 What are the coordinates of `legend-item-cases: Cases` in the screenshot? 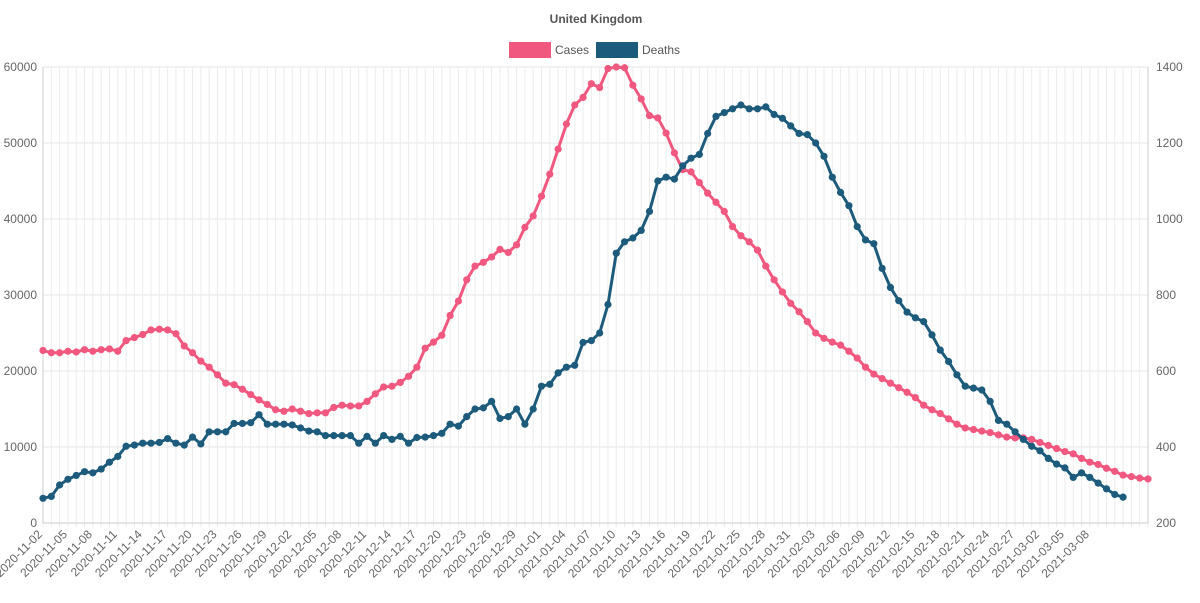 It's located at (549, 50).